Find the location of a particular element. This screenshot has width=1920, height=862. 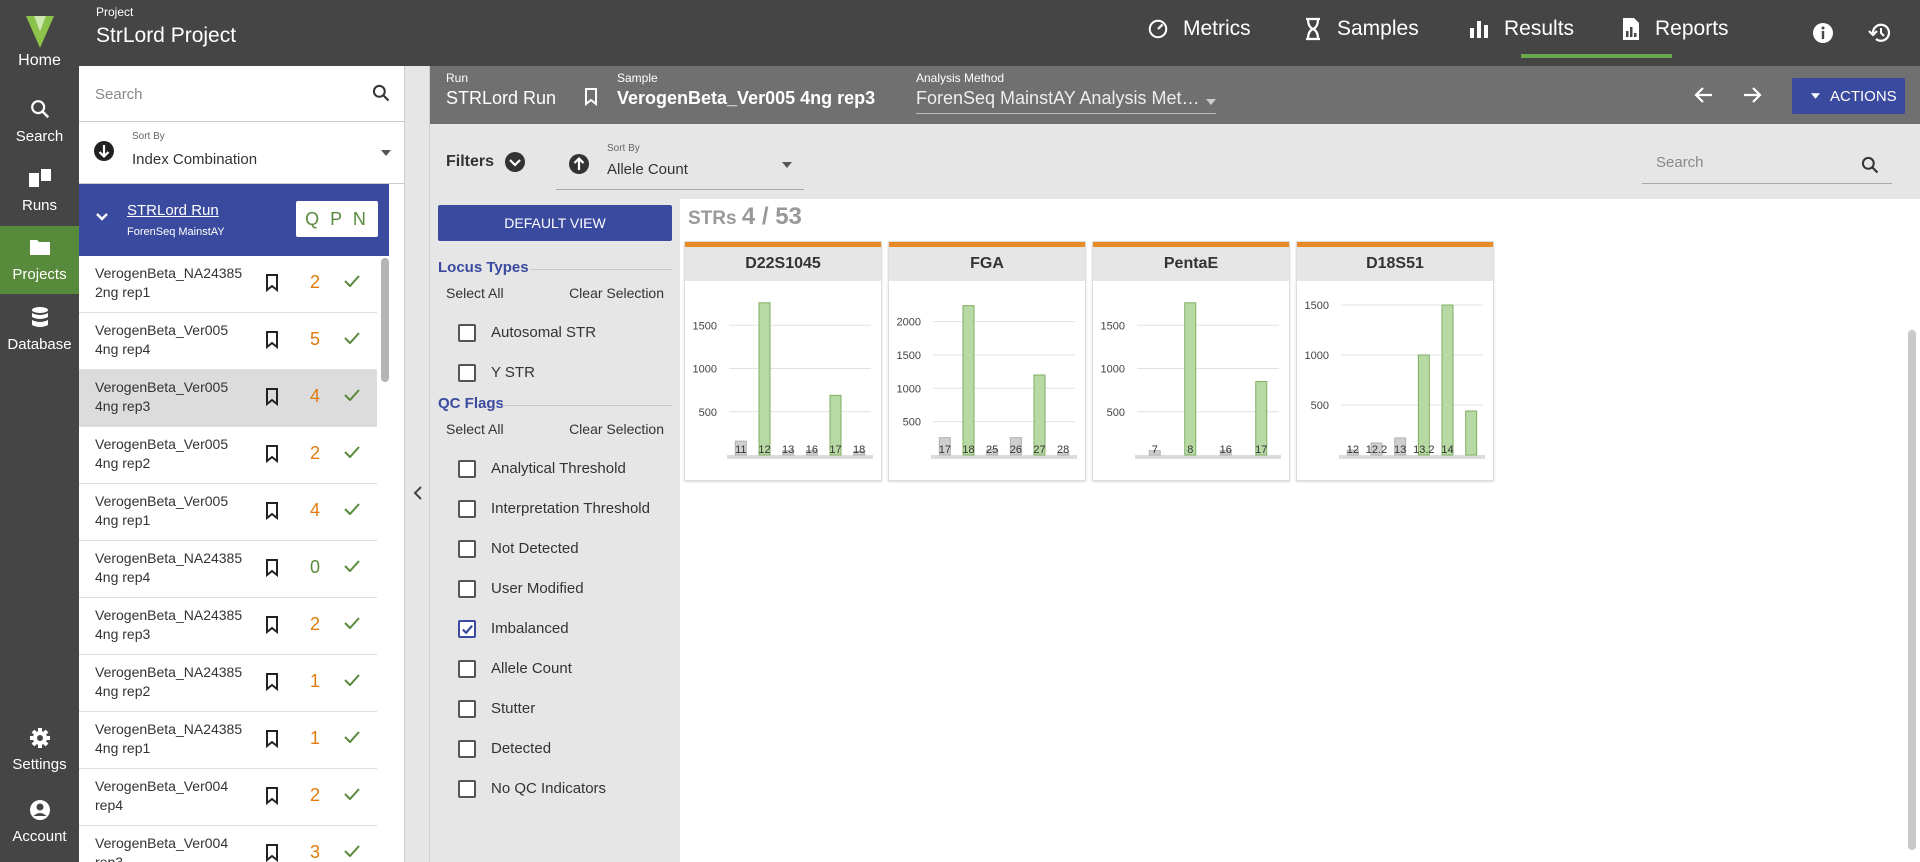

sidebar-scrollbar is located at coordinates (386, 558).